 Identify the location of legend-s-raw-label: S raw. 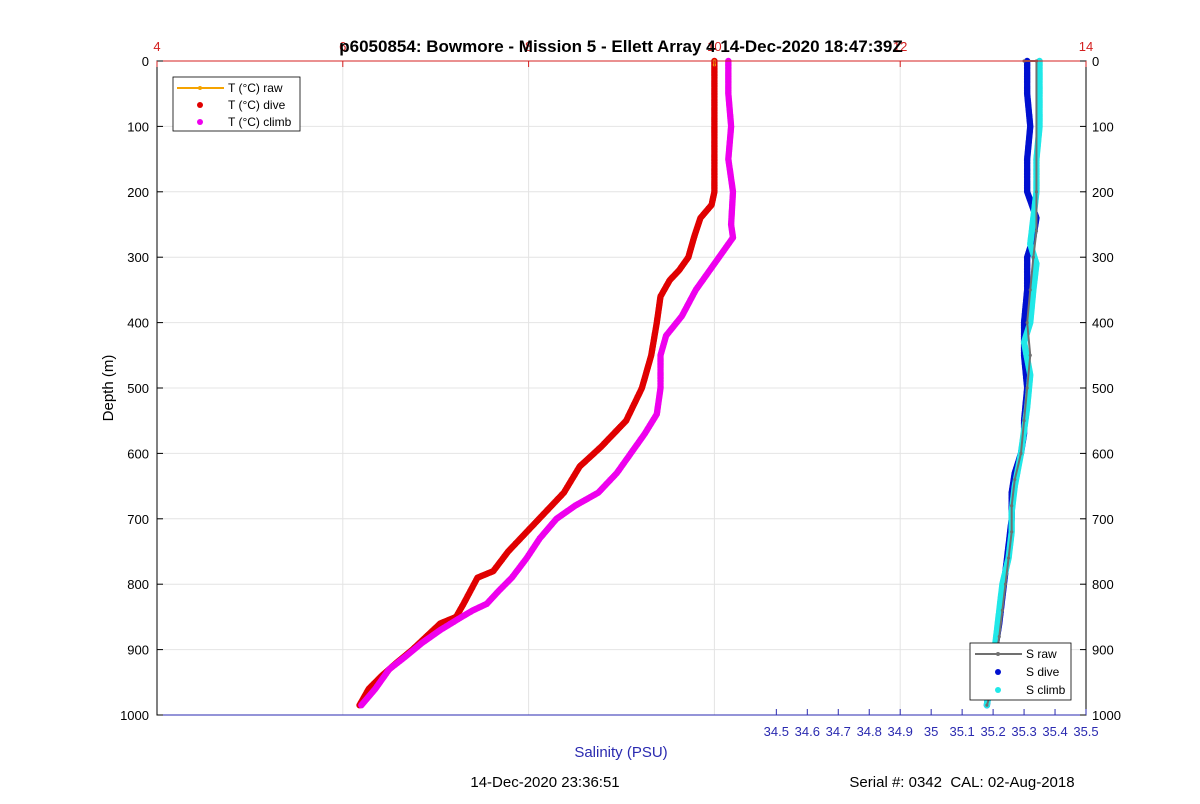
(1041, 654).